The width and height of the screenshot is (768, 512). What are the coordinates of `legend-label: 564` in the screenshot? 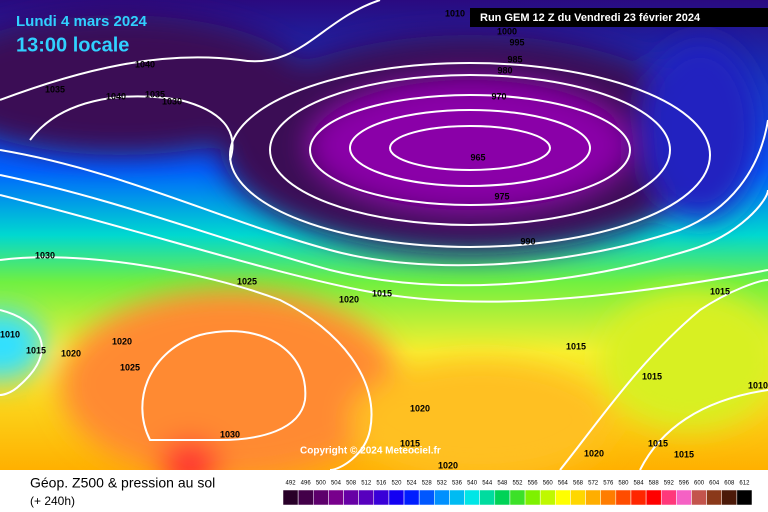 It's located at (563, 484).